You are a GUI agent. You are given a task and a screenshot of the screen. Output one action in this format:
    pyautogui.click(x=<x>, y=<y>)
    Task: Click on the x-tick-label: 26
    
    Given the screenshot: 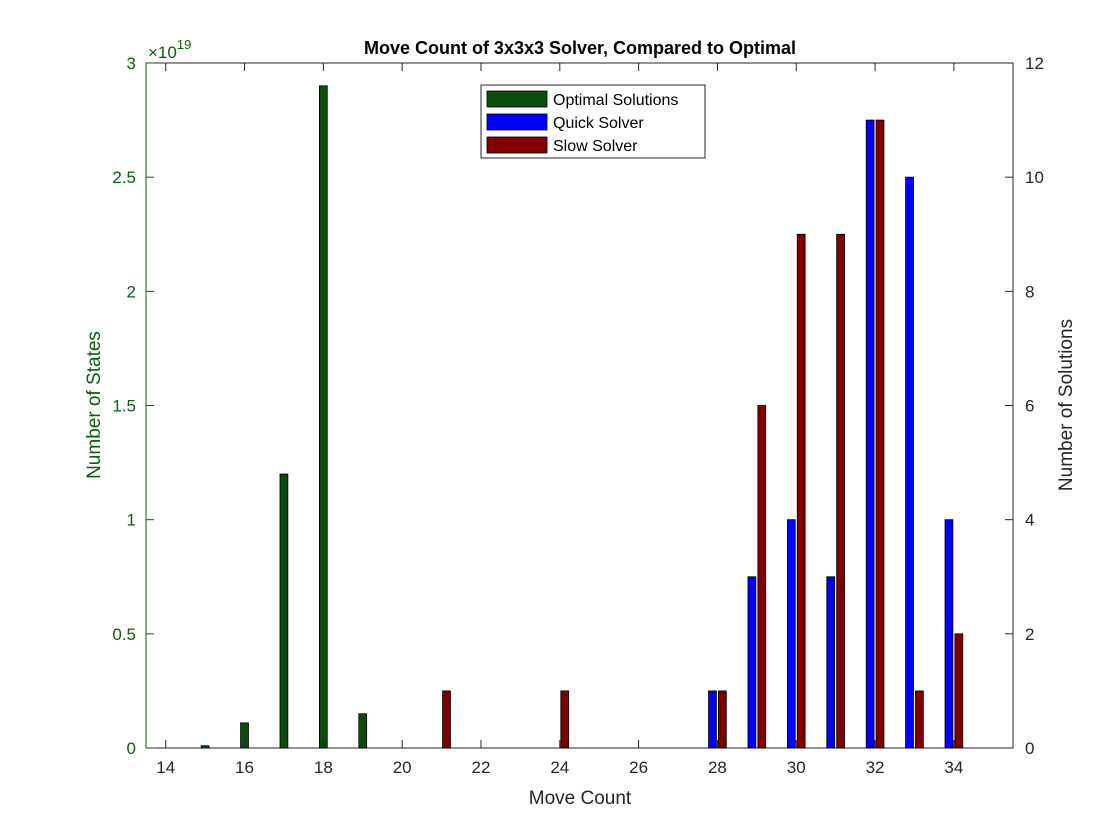 What is the action you would take?
    pyautogui.click(x=638, y=767)
    